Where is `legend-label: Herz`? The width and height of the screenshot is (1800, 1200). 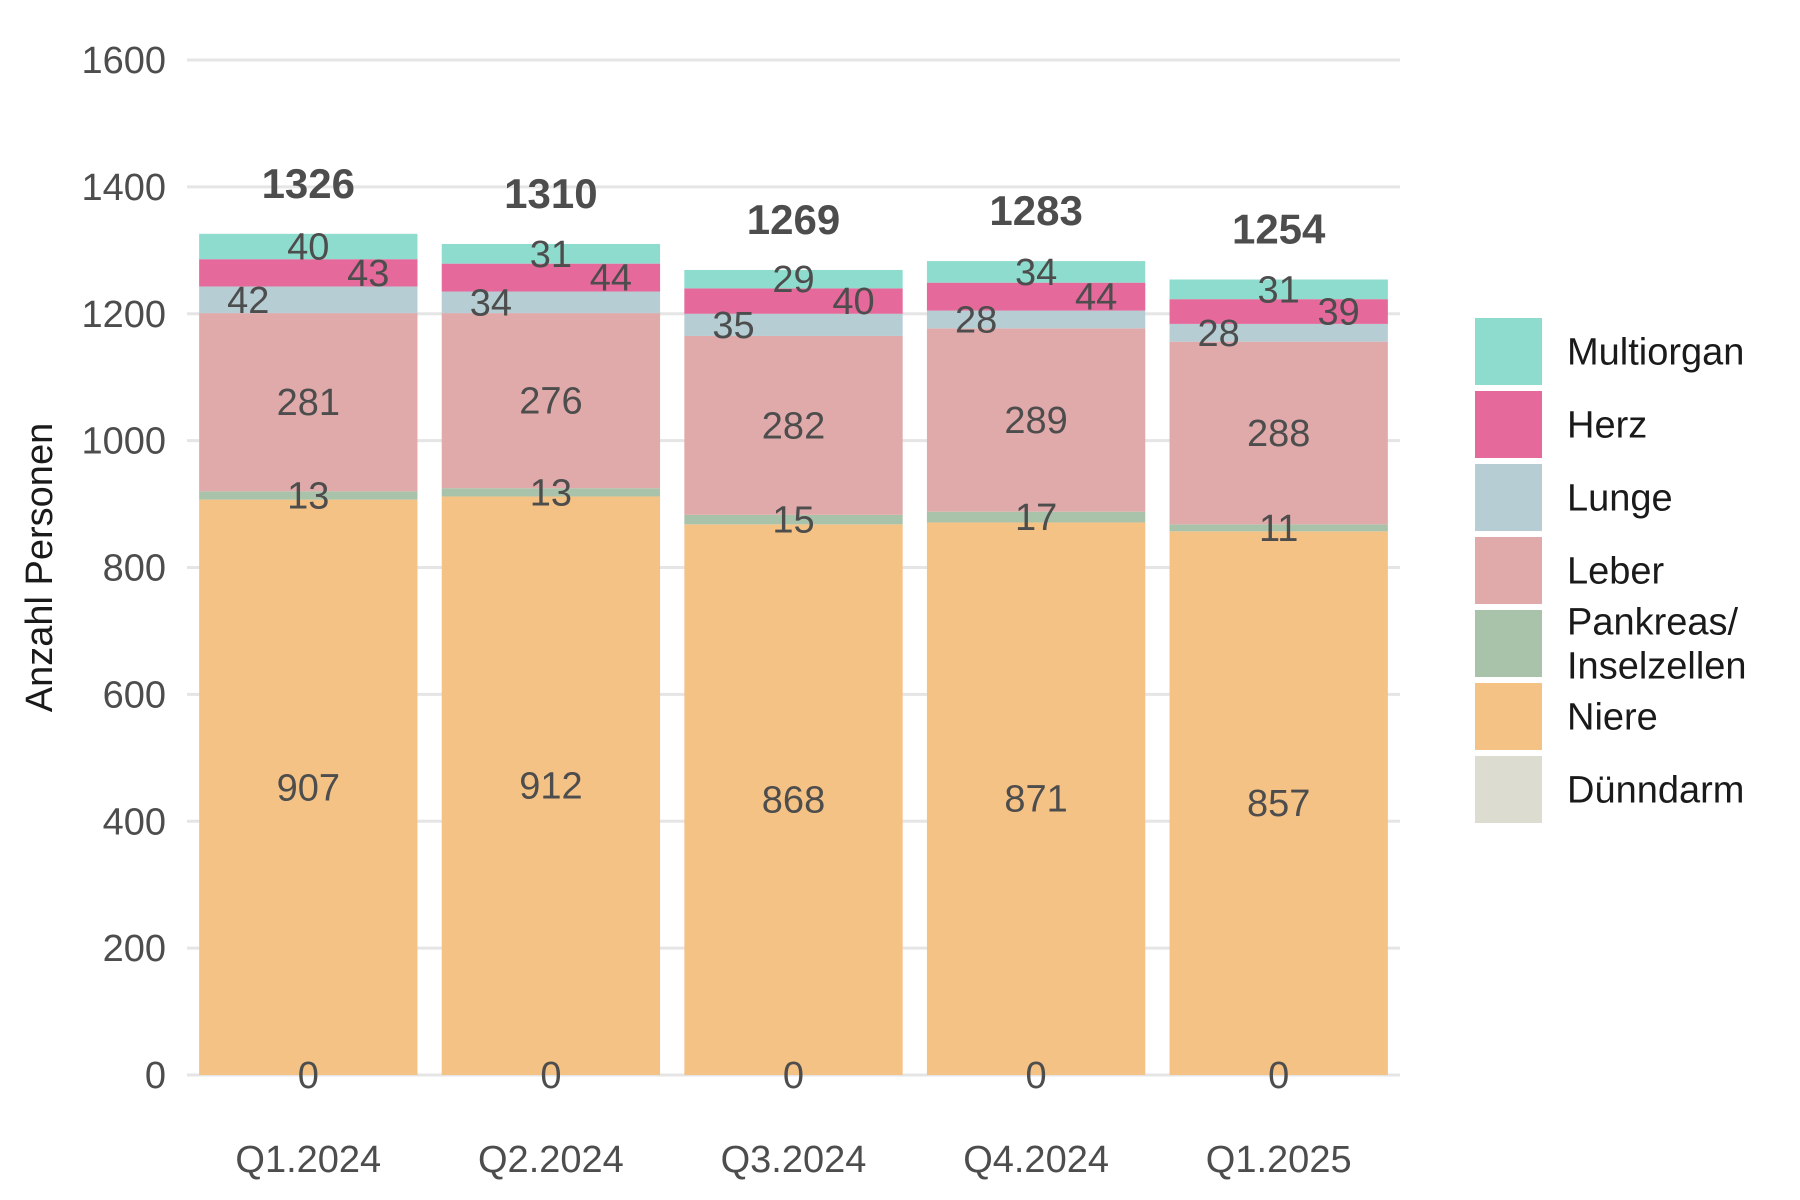
legend-label: Herz is located at coordinates (1607, 426).